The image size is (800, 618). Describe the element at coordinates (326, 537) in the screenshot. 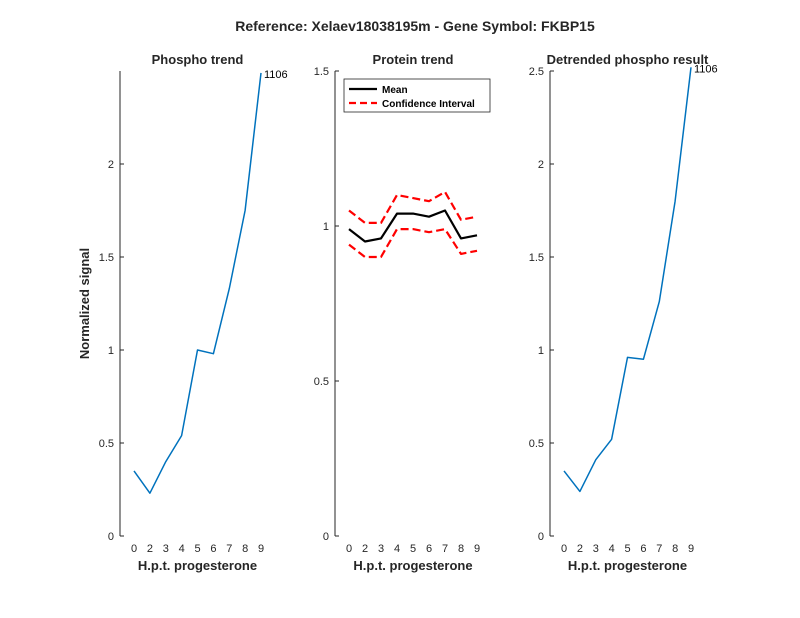

I see `protein-y-tick-label: 0` at that location.